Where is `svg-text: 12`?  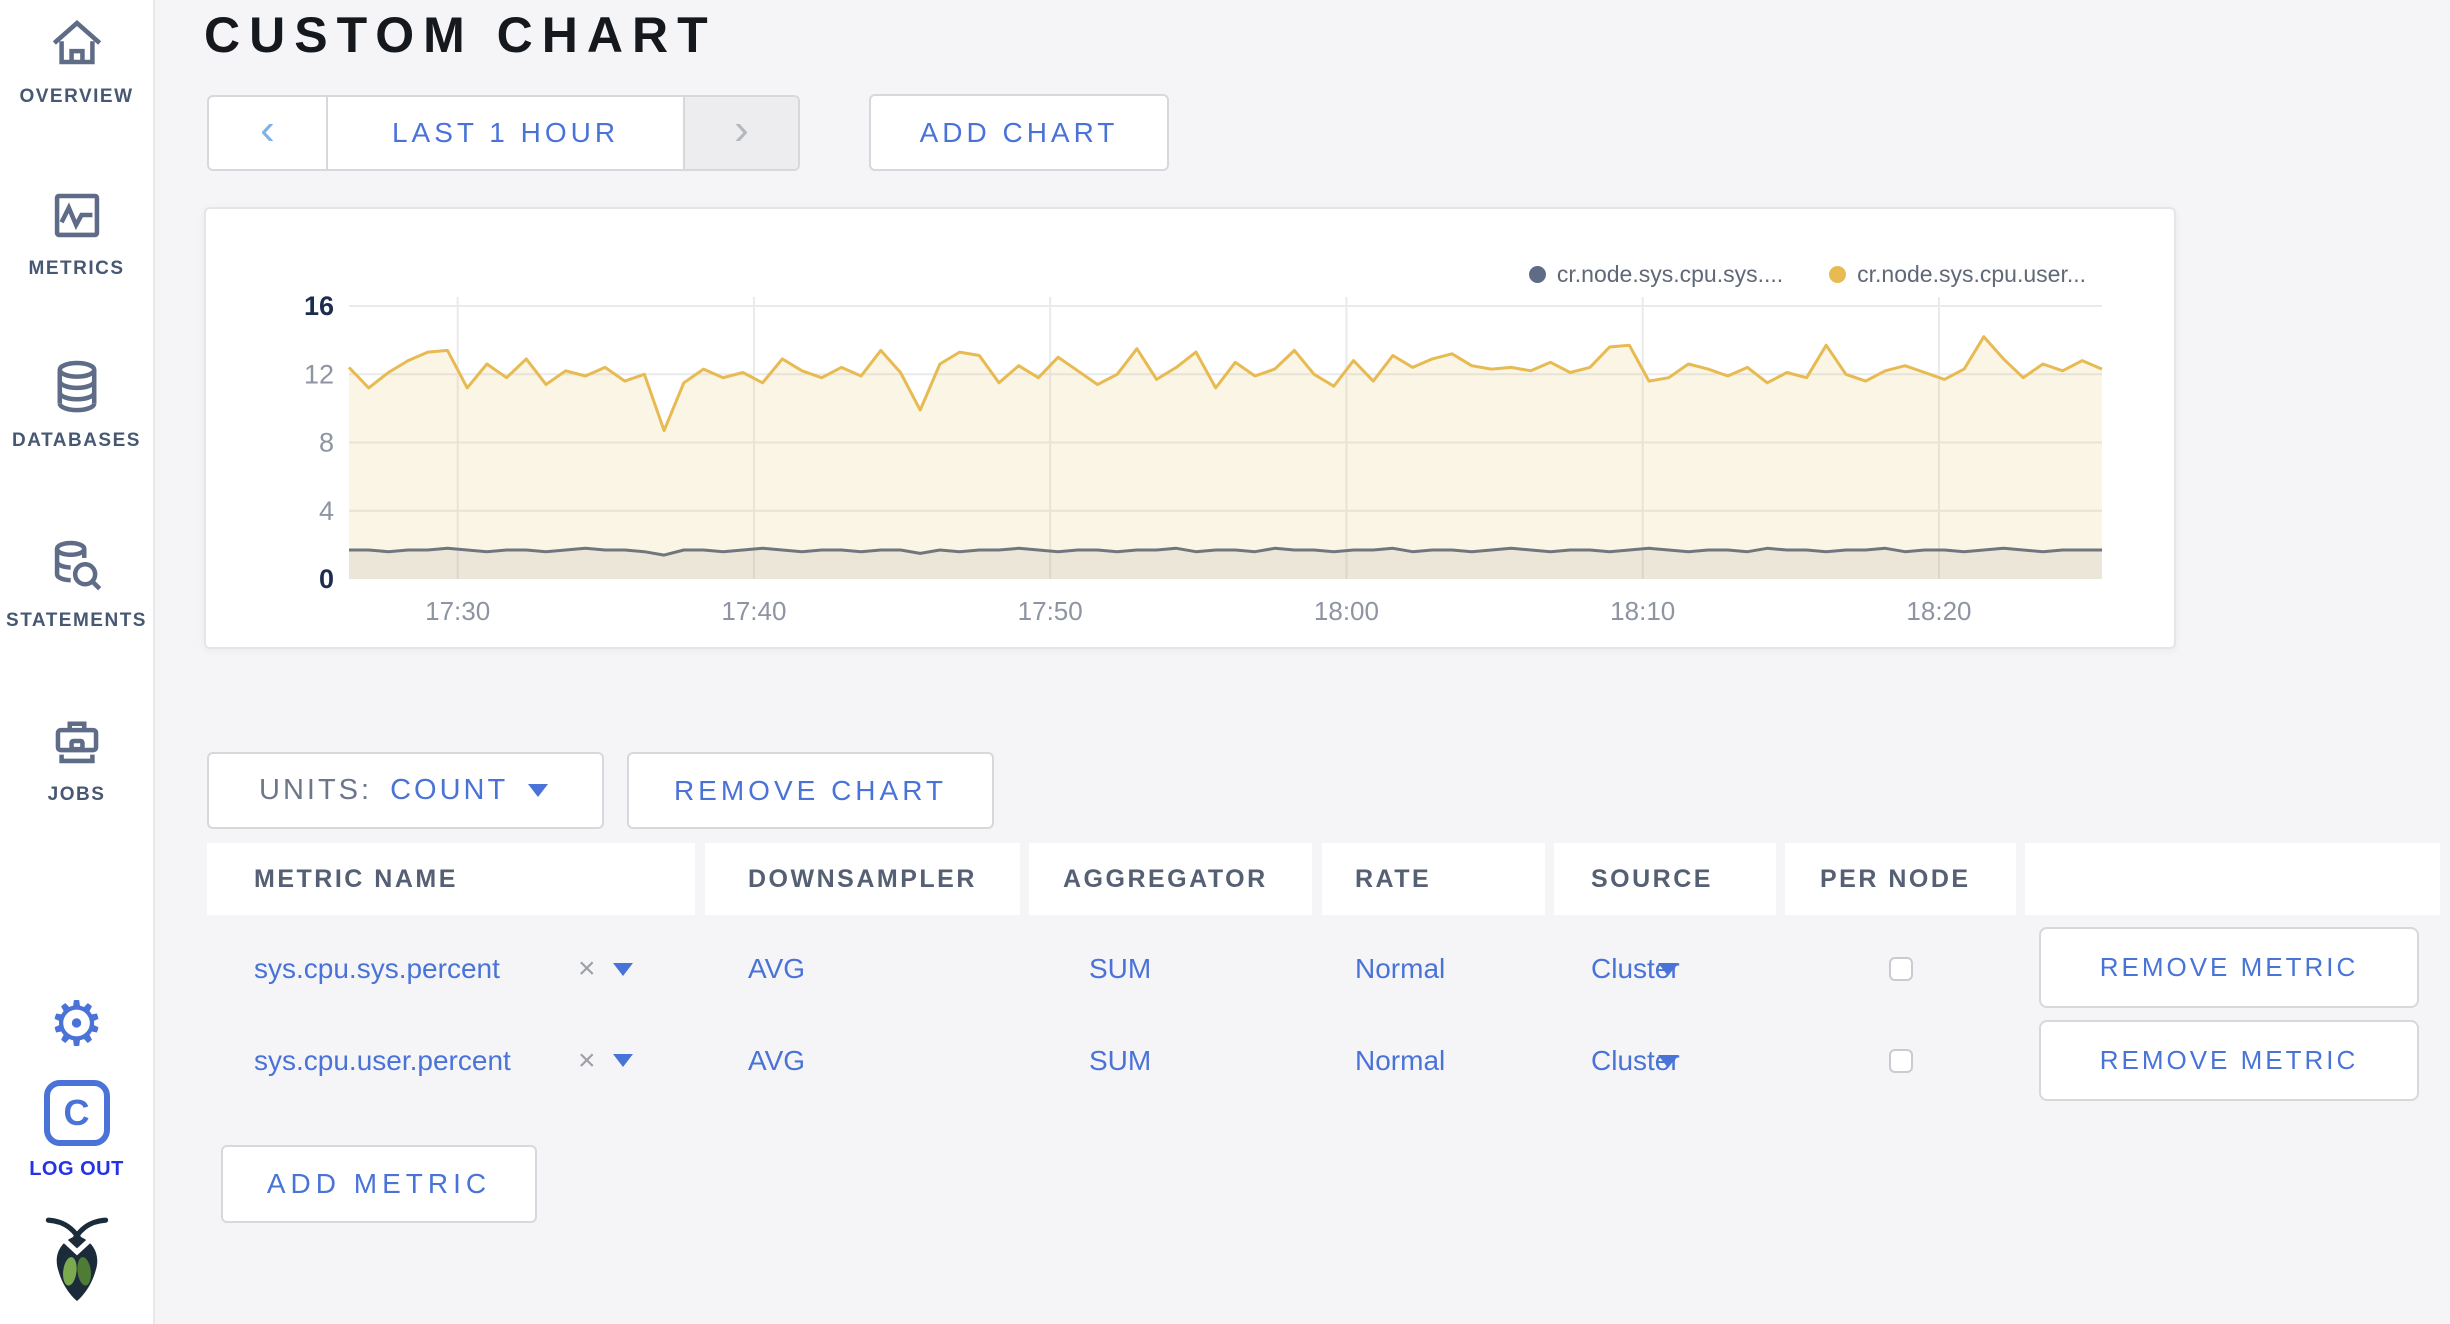 svg-text: 12 is located at coordinates (319, 374).